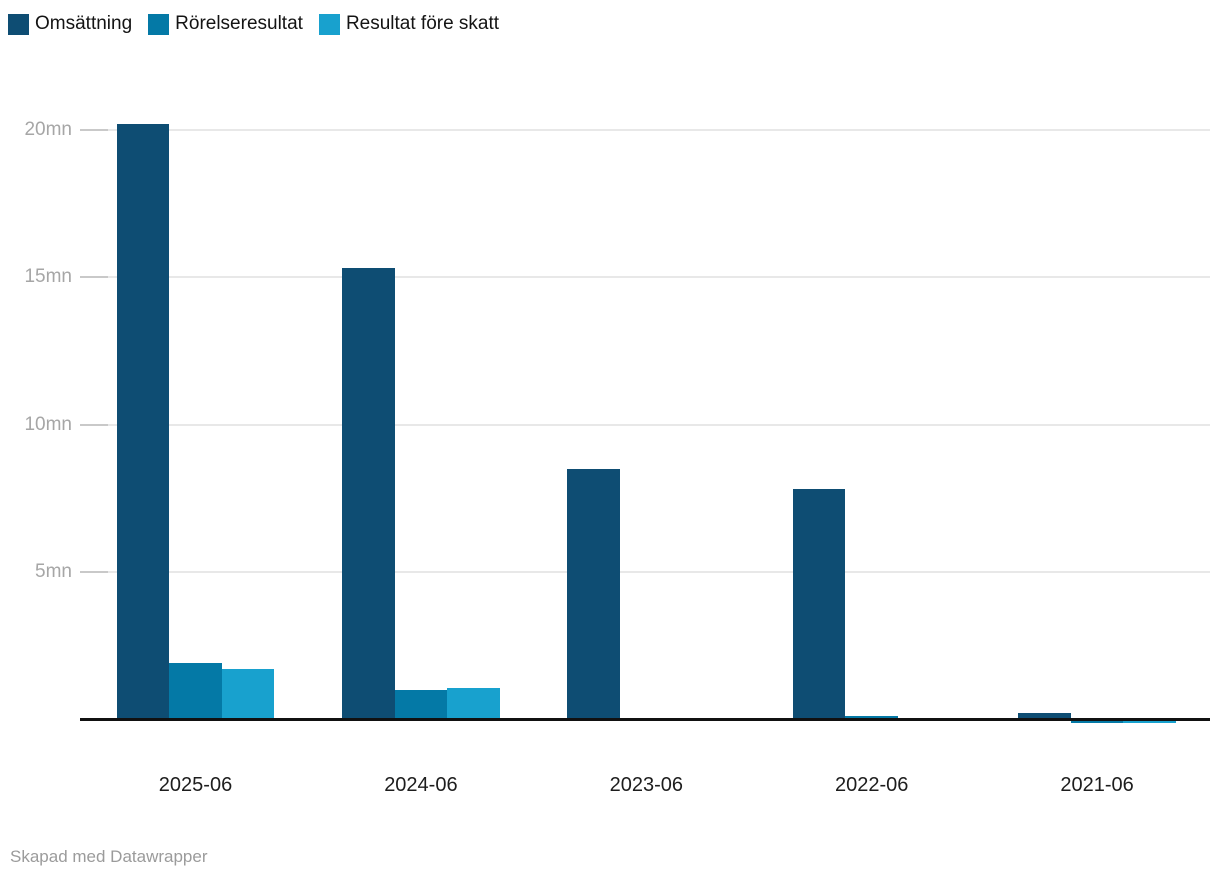 The height and width of the screenshot is (882, 1220). What do you see at coordinates (18, 24) in the screenshot?
I see `legend-swatch-omsattning` at bounding box center [18, 24].